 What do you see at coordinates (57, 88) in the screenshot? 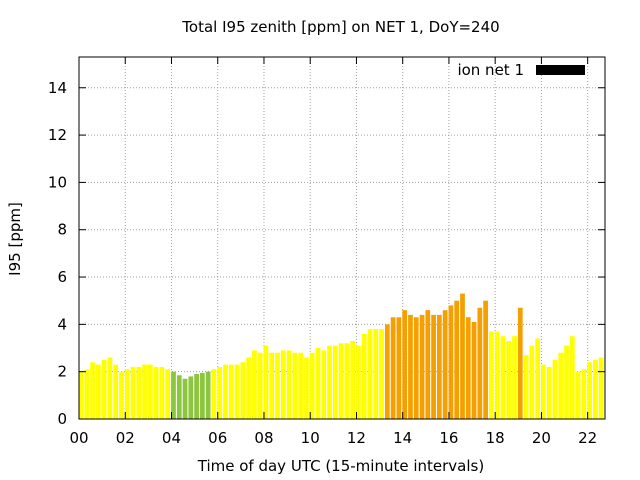
I see `y-tick-label: 14` at bounding box center [57, 88].